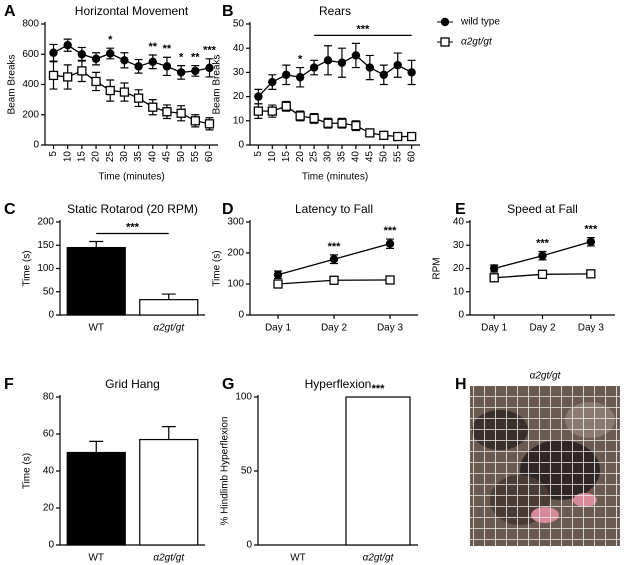 The width and height of the screenshot is (640, 565). What do you see at coordinates (228, 384) in the screenshot?
I see `panel-letter: G` at bounding box center [228, 384].